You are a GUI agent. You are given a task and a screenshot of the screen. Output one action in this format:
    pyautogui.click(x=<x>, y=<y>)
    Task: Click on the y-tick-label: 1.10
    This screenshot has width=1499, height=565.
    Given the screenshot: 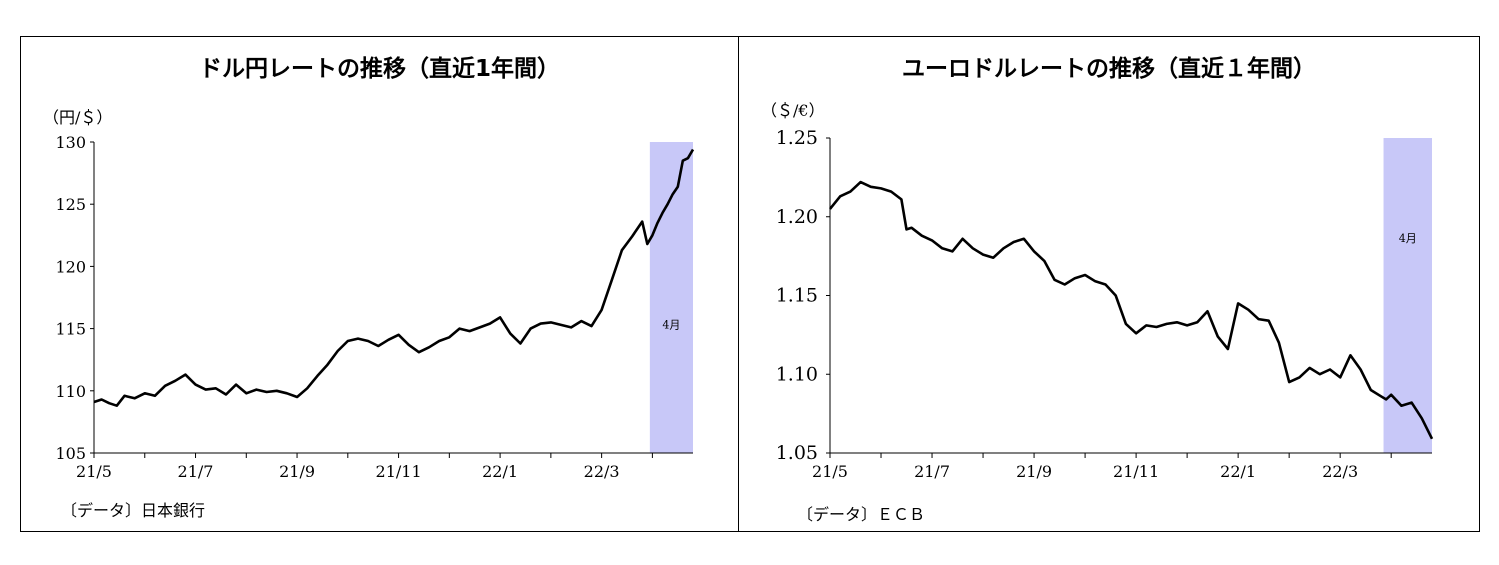 What is the action you would take?
    pyautogui.click(x=797, y=374)
    